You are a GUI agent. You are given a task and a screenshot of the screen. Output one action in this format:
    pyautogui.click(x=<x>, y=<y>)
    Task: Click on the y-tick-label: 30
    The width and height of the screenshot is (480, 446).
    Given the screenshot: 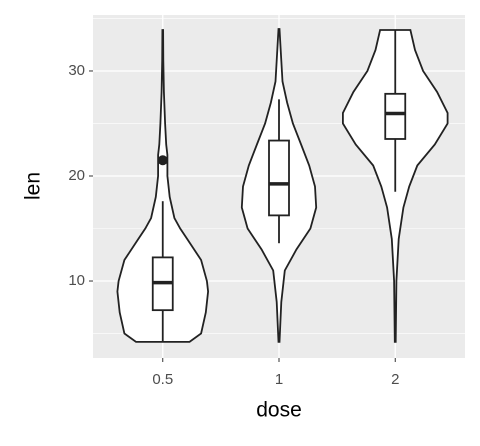 What is the action you would take?
    pyautogui.click(x=76, y=70)
    